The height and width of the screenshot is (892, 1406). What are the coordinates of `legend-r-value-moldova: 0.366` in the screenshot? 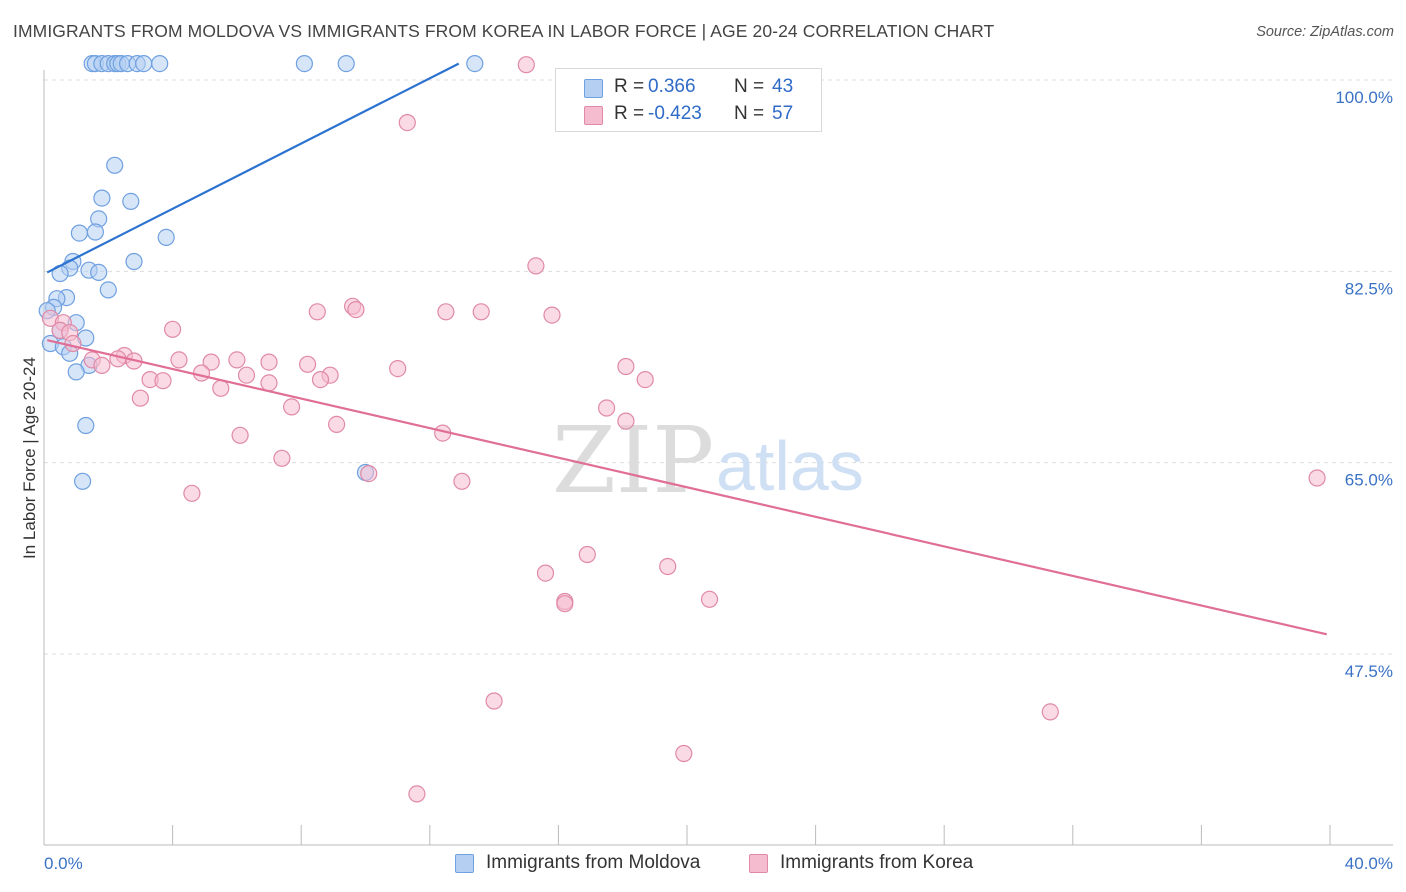 It's located at (672, 86).